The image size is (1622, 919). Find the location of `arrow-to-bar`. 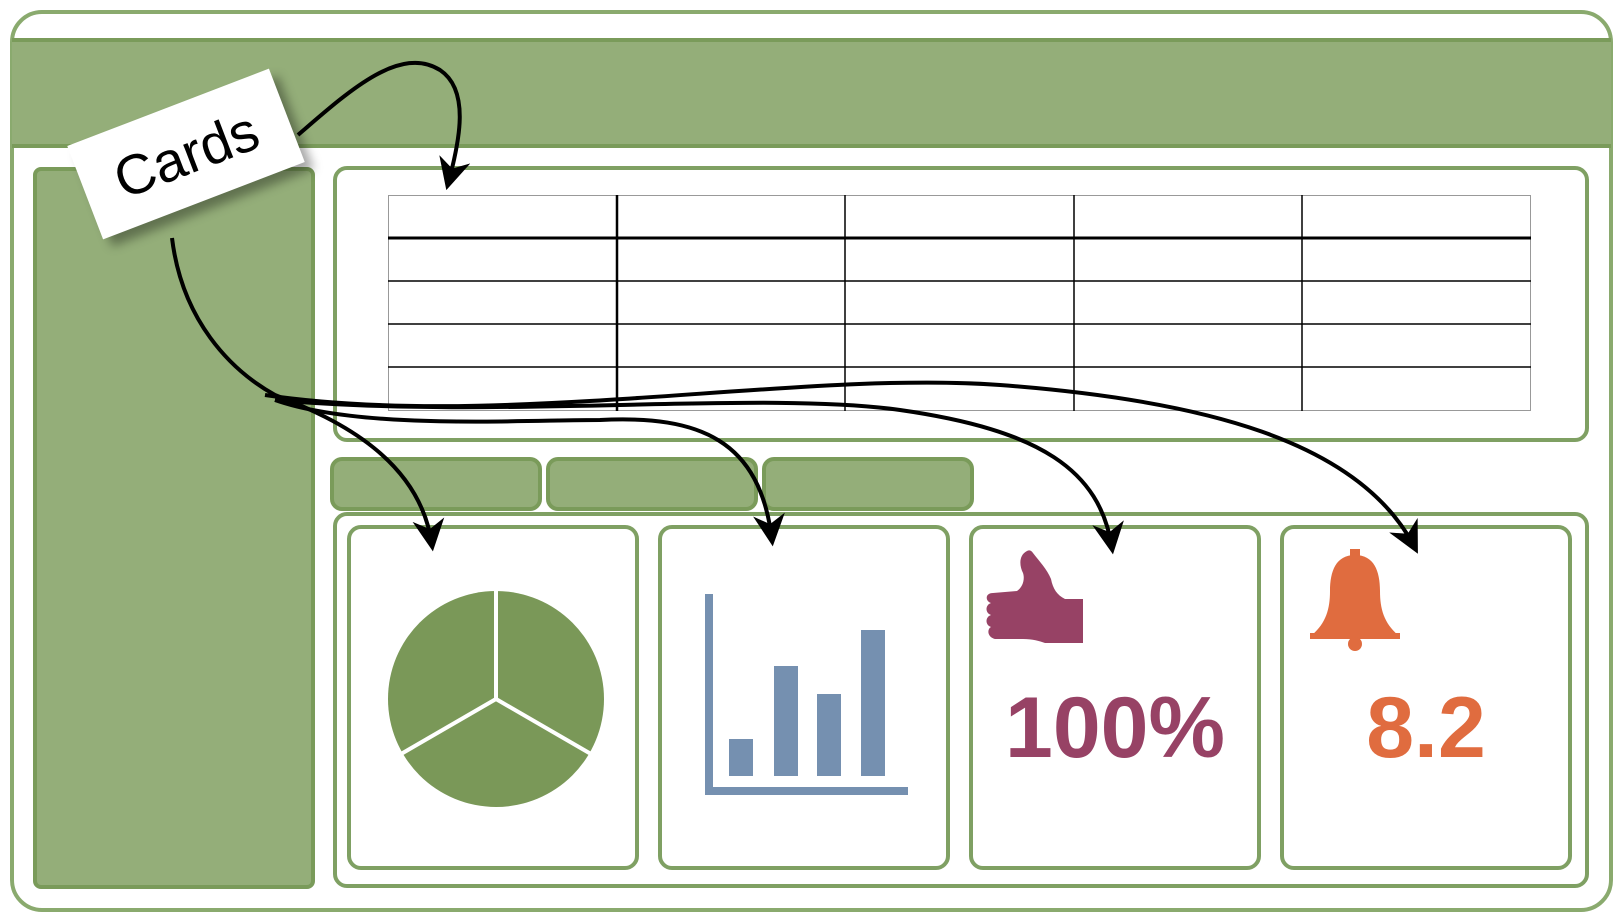

arrow-to-bar is located at coordinates (529, 472).